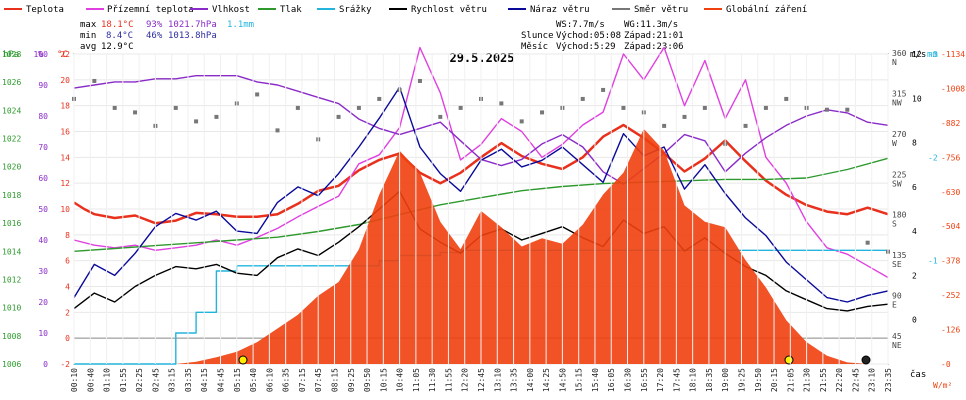 Image resolution: width=966 pixels, height=400 pixels. Describe the element at coordinates (950, 261) in the screenshot. I see `wm2-tick-label: -378` at that location.